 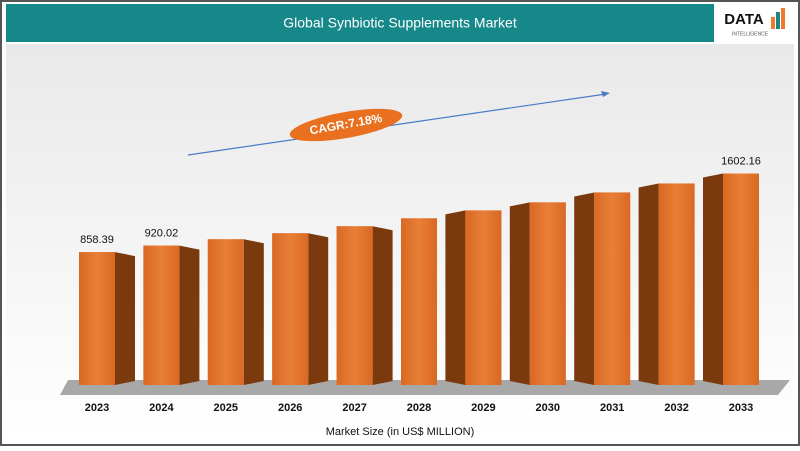 What do you see at coordinates (400, 23) in the screenshot?
I see `chart-title: Global Synbiotic Supplements Market` at bounding box center [400, 23].